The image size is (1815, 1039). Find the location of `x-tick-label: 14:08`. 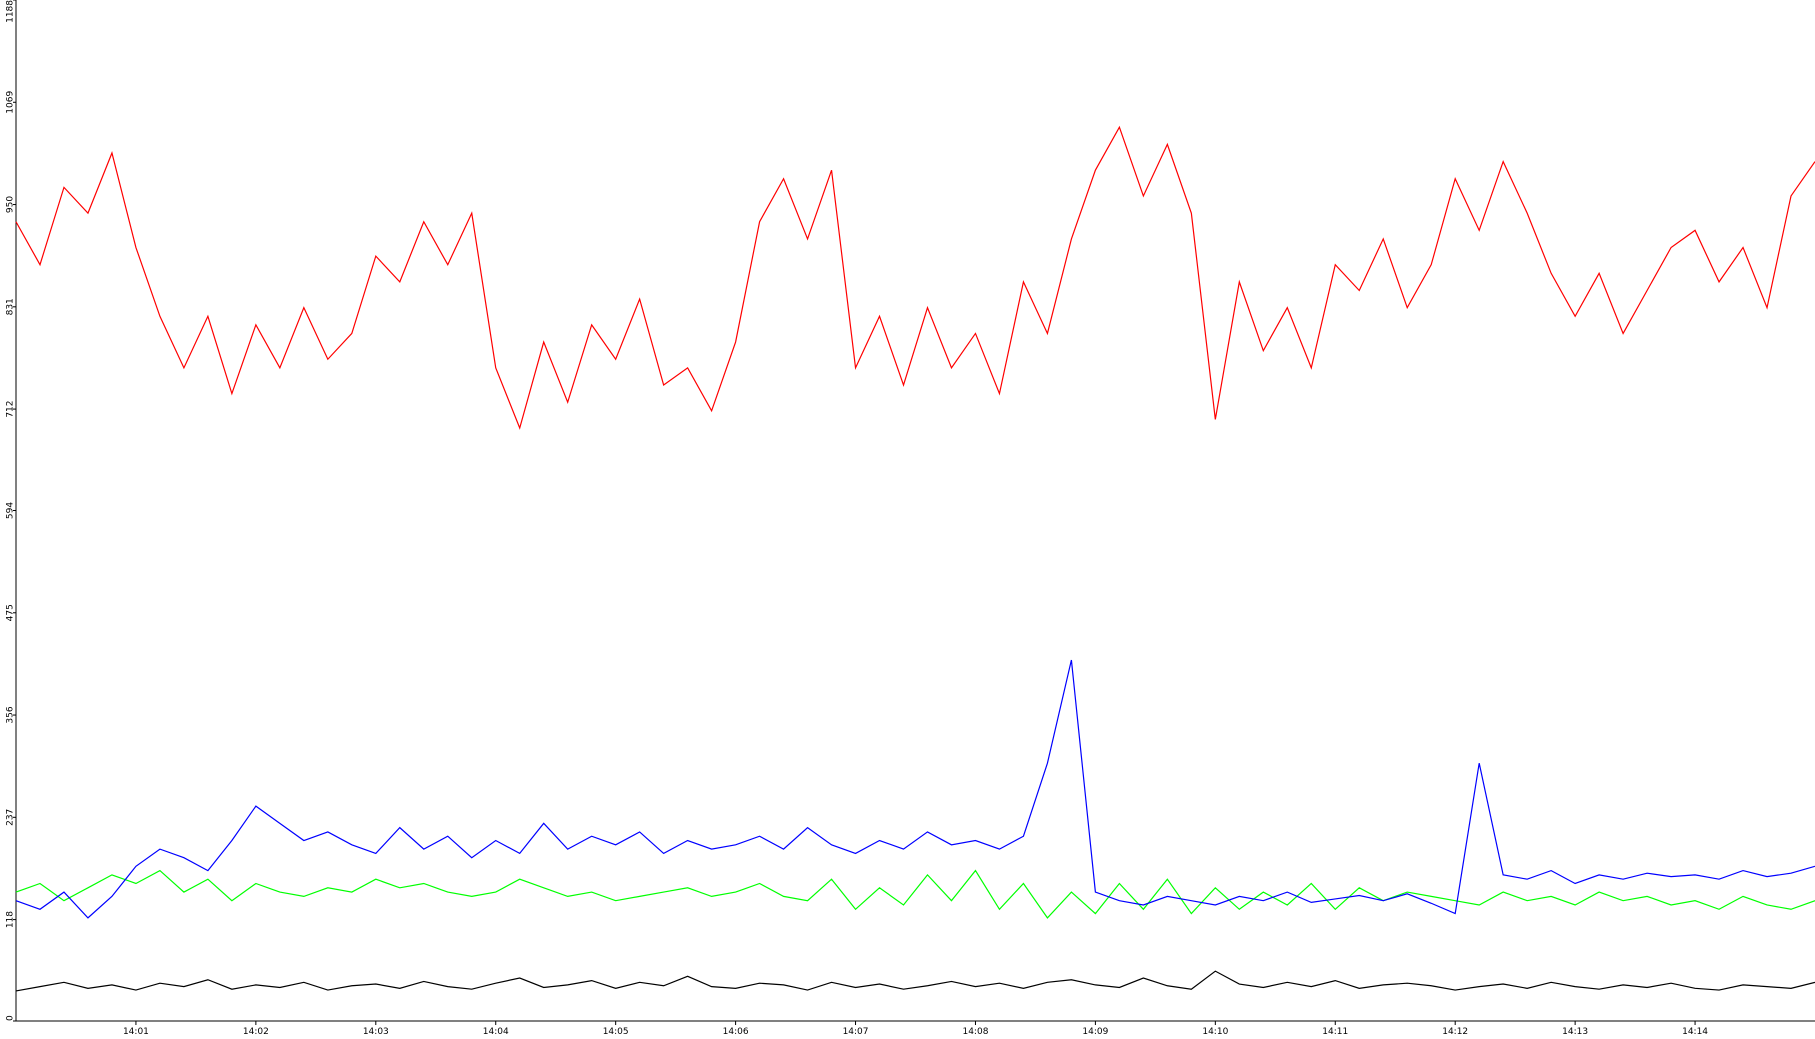

x-tick-label: 14:08 is located at coordinates (975, 1032).